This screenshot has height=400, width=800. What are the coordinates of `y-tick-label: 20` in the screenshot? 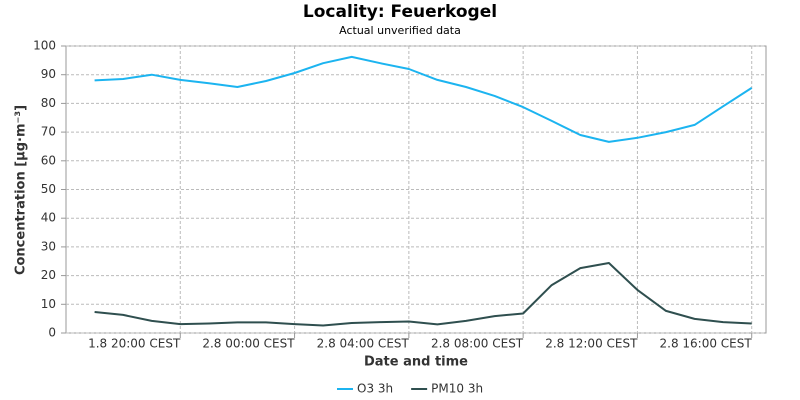 It's located at (48, 275).